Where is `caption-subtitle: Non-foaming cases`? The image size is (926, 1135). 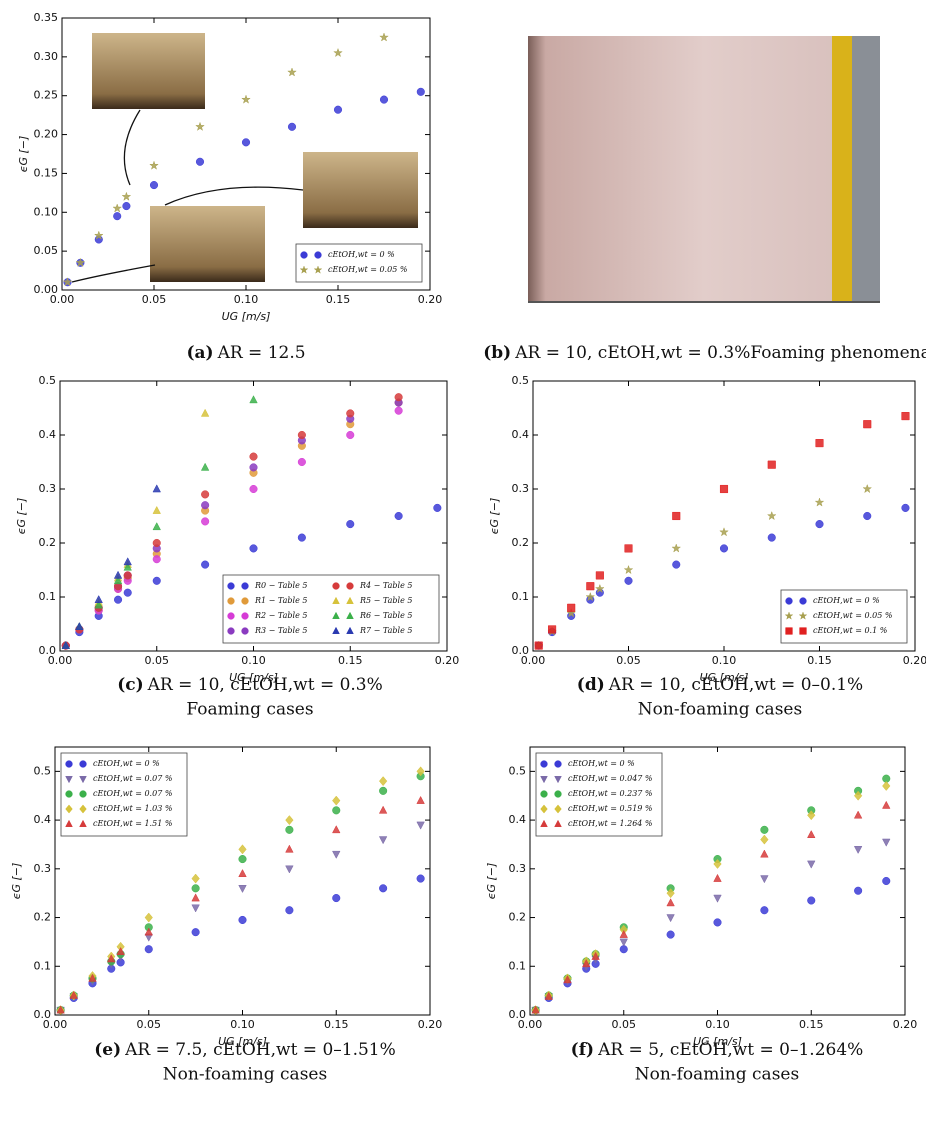
caption-subtitle: Non-foaming cases is located at coordinates (717, 1075).